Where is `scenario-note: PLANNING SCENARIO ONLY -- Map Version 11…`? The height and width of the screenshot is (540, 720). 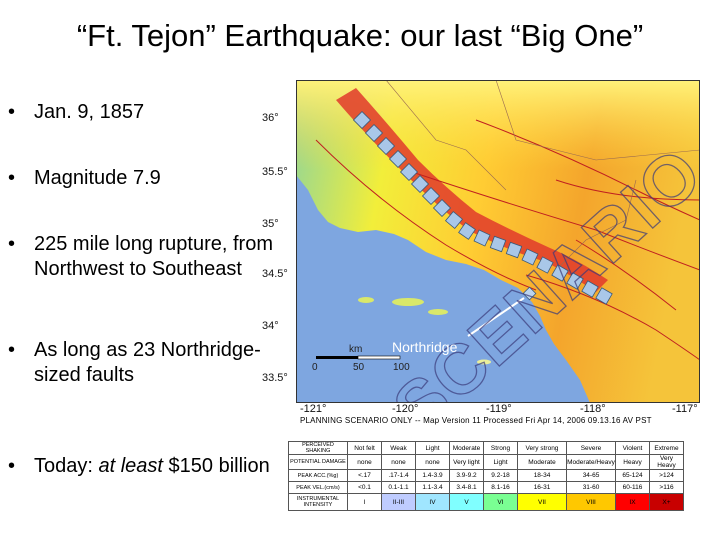 scenario-note: PLANNING SCENARIO ONLY -- Map Version 11… is located at coordinates (476, 420).